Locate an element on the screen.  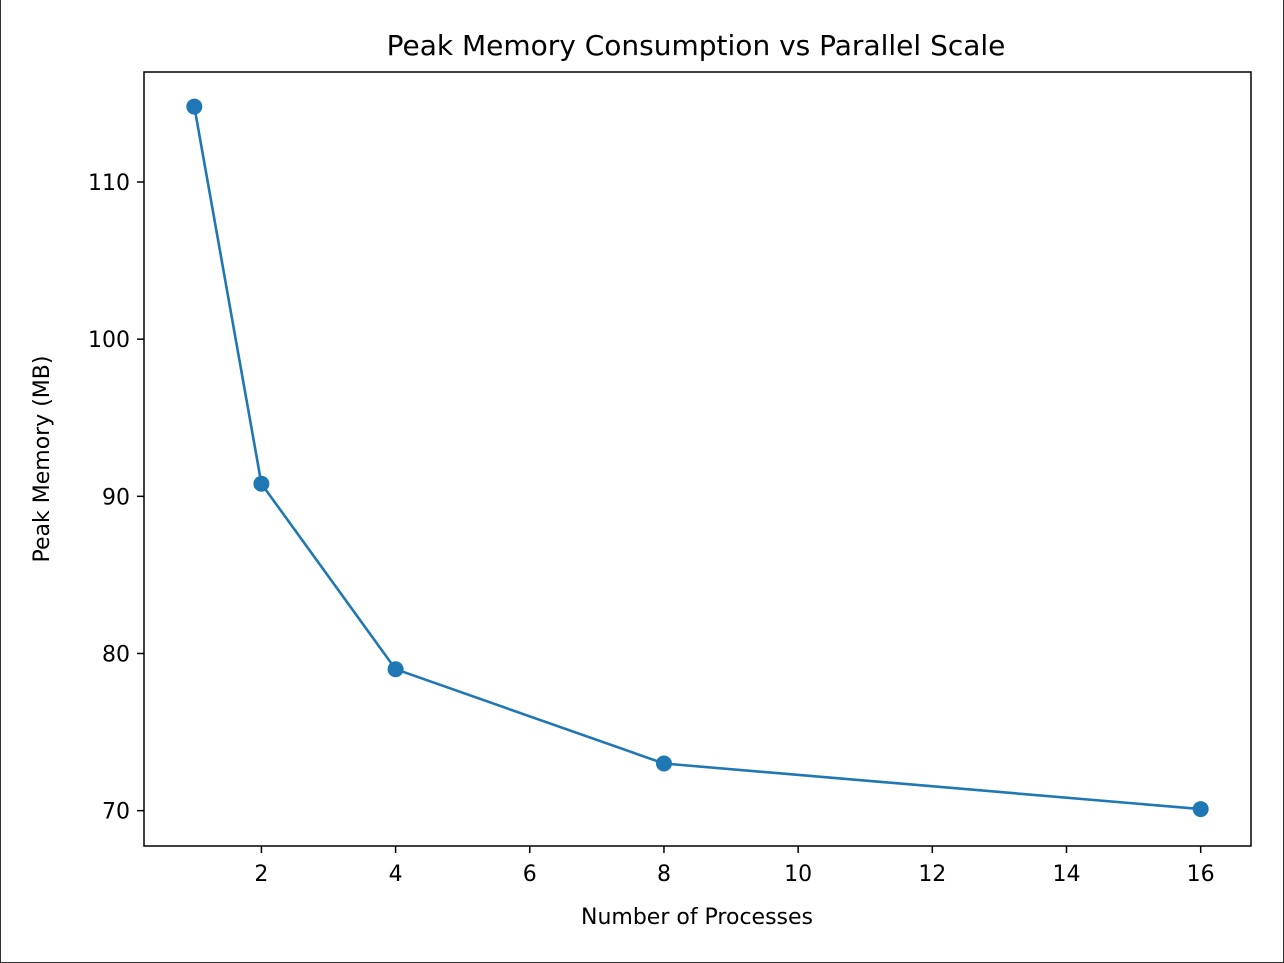
x-tick-label: 2 is located at coordinates (261, 874).